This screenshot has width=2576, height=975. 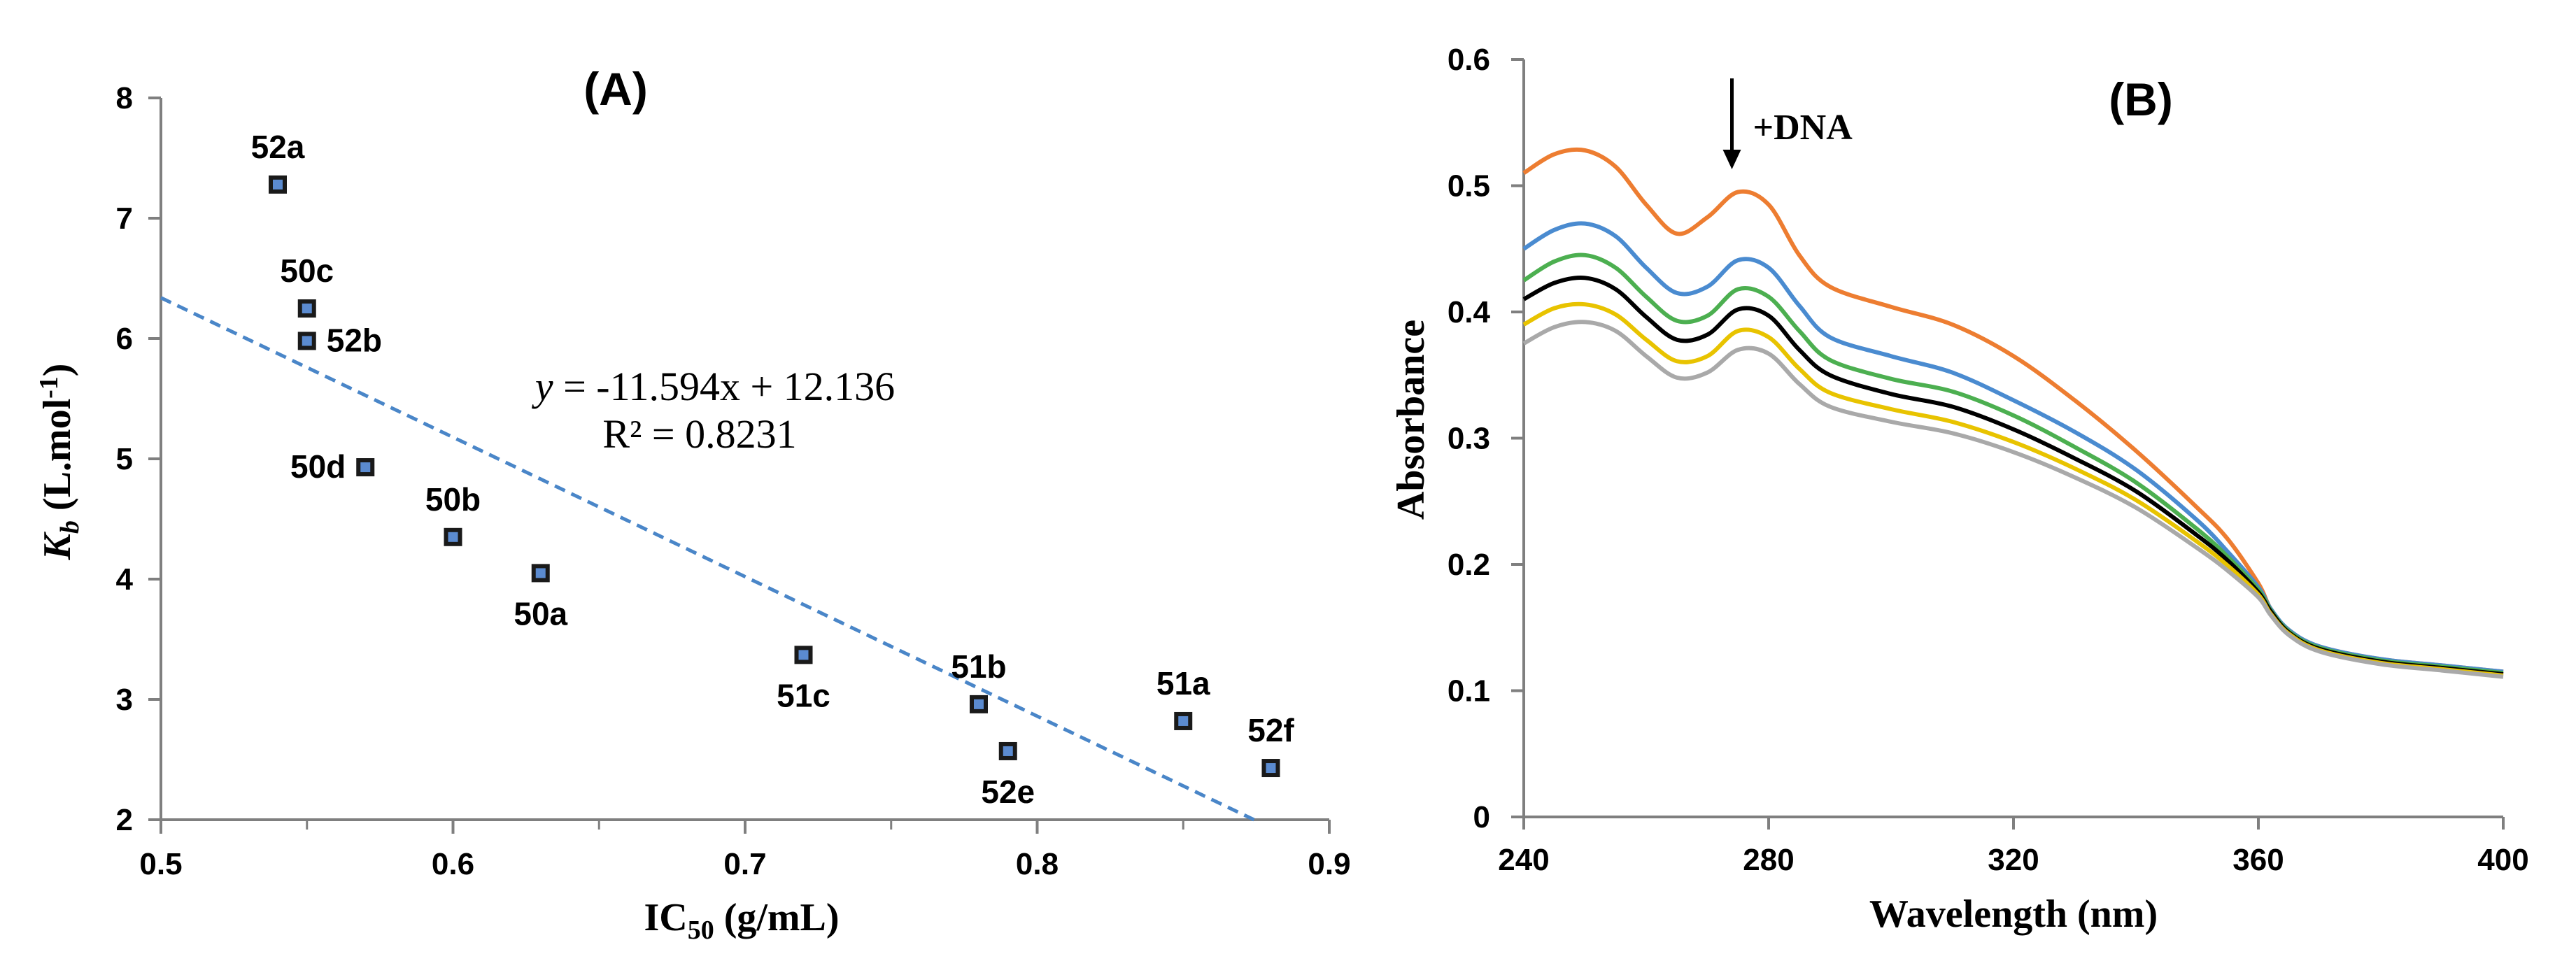 What do you see at coordinates (57, 545) in the screenshot?
I see `y-label-main: K` at bounding box center [57, 545].